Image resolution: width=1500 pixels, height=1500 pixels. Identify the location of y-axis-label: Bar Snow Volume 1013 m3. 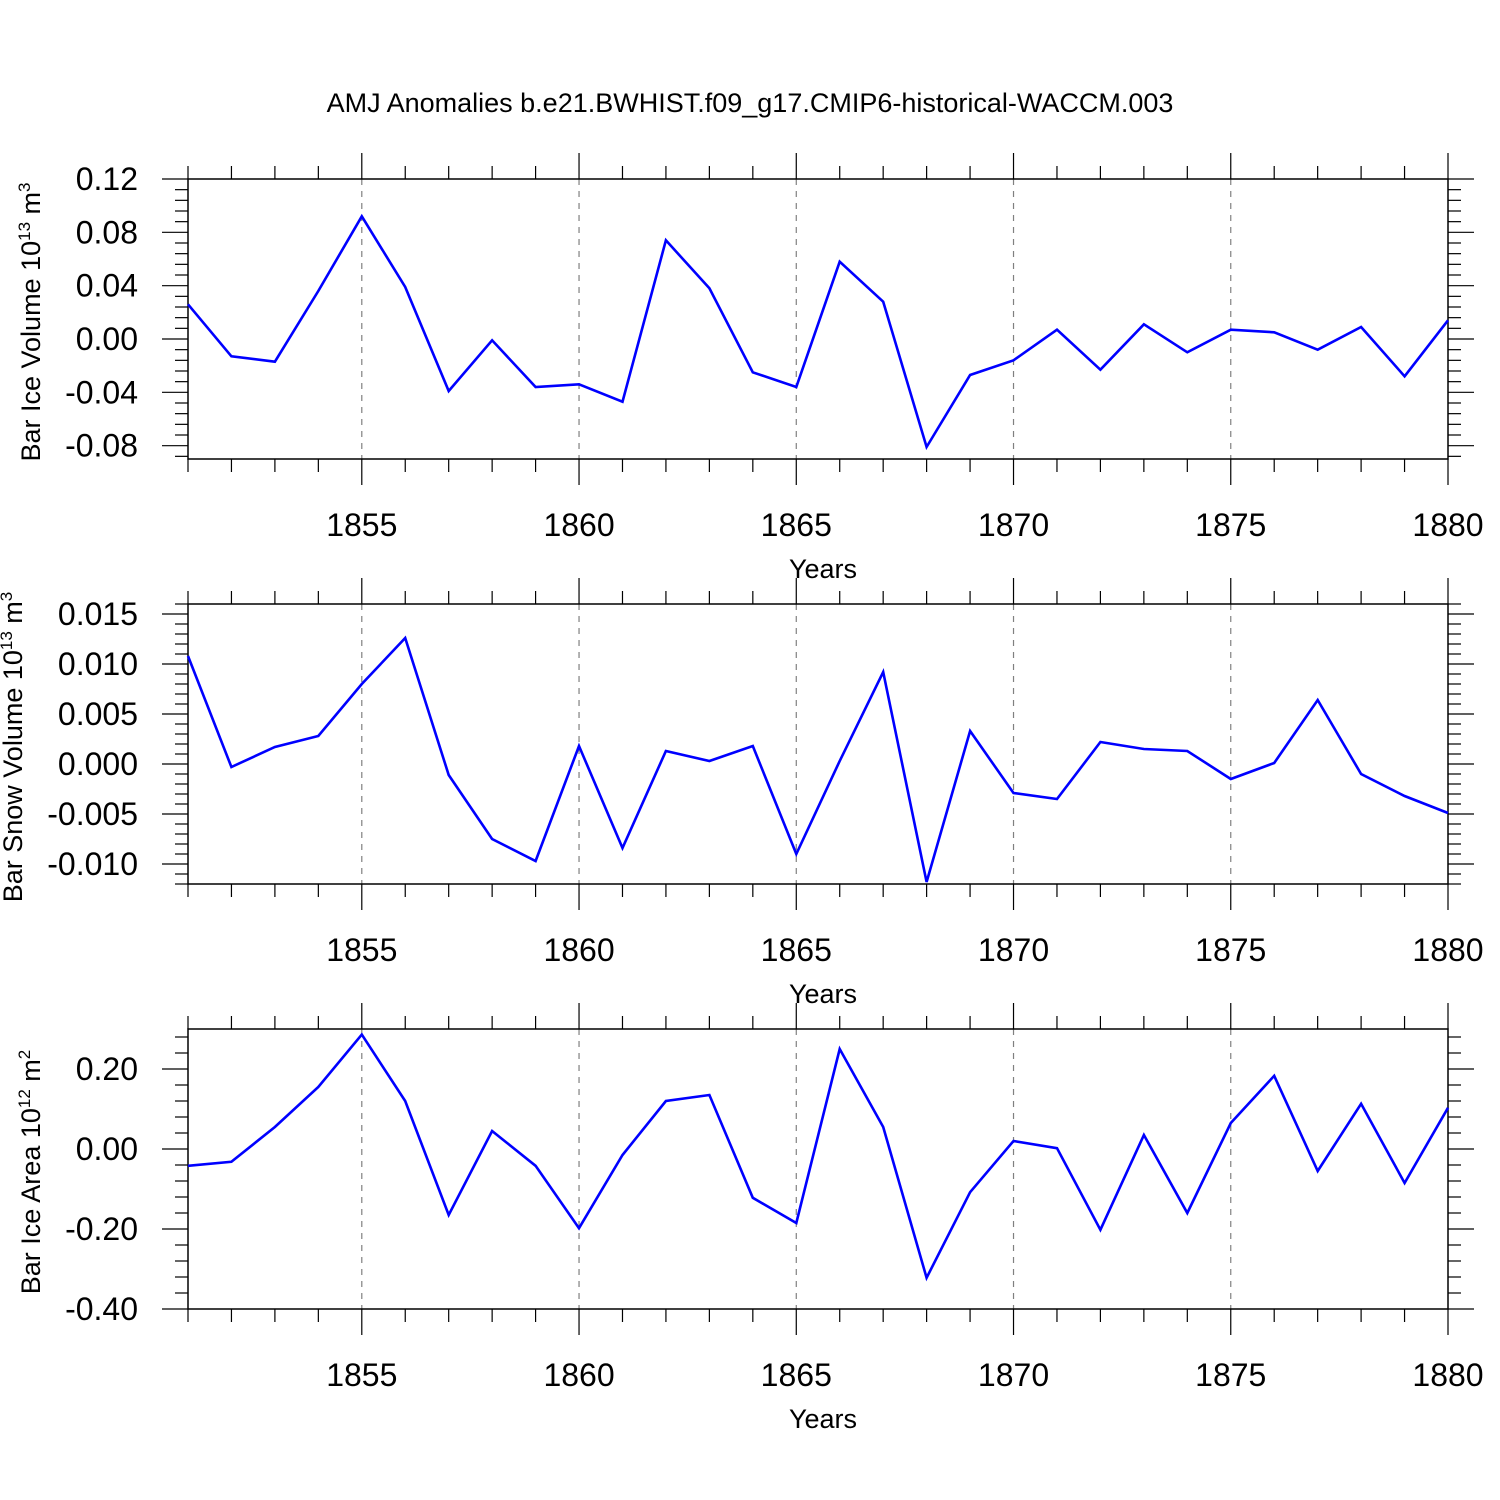
(14, 747).